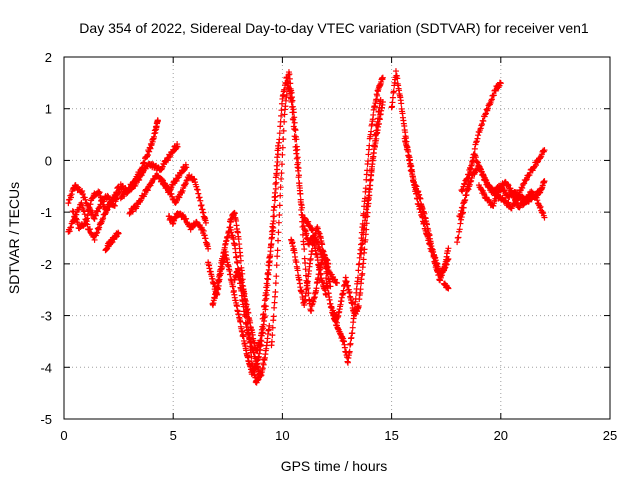  What do you see at coordinates (46, 419) in the screenshot?
I see `y-tick-label: -5` at bounding box center [46, 419].